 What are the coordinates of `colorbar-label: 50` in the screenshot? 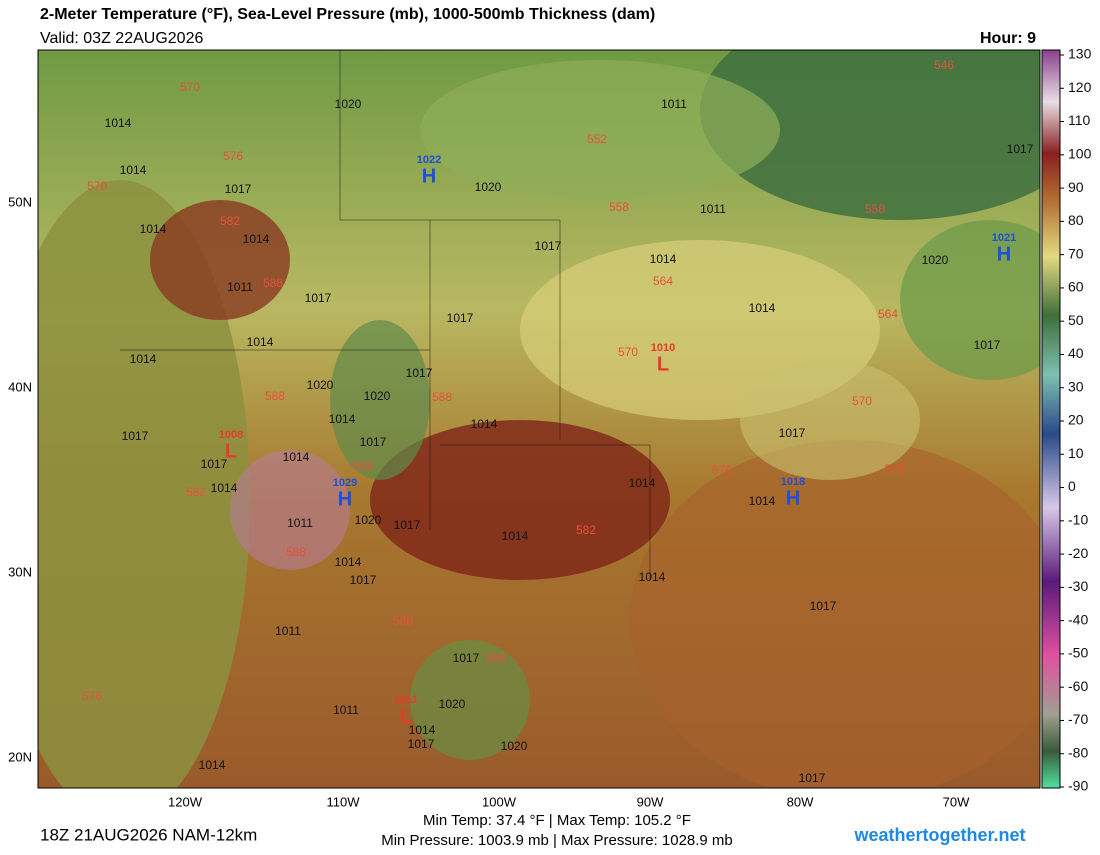 It's located at (1076, 320).